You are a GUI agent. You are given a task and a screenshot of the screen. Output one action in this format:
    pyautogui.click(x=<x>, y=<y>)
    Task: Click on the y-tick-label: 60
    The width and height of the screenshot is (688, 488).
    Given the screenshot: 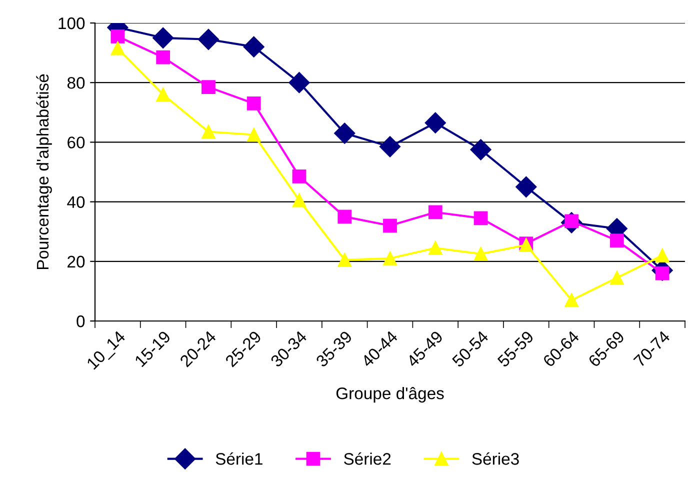 What is the action you would take?
    pyautogui.click(x=76, y=142)
    